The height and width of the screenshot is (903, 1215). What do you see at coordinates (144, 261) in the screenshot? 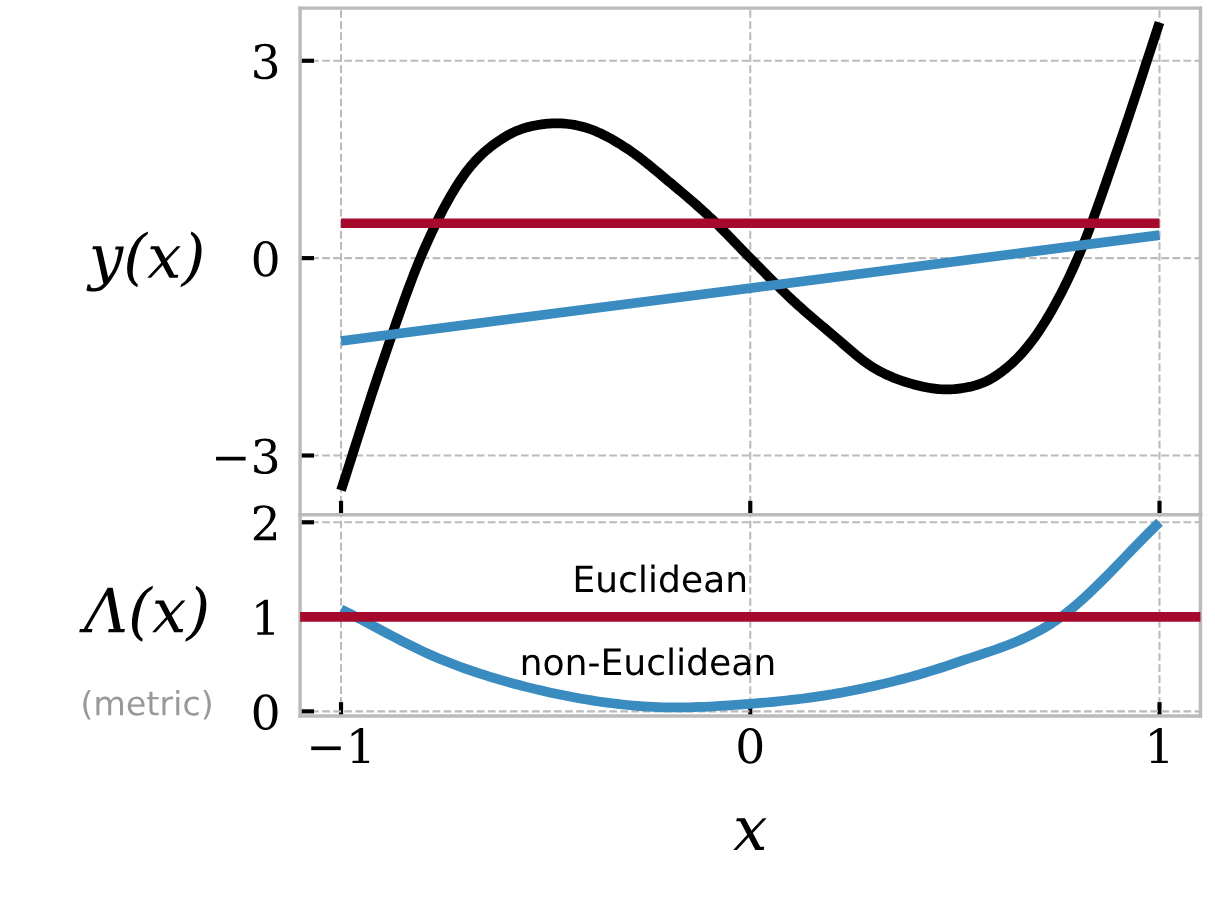
I see `y-axis-title: y(x)` at bounding box center [144, 261].